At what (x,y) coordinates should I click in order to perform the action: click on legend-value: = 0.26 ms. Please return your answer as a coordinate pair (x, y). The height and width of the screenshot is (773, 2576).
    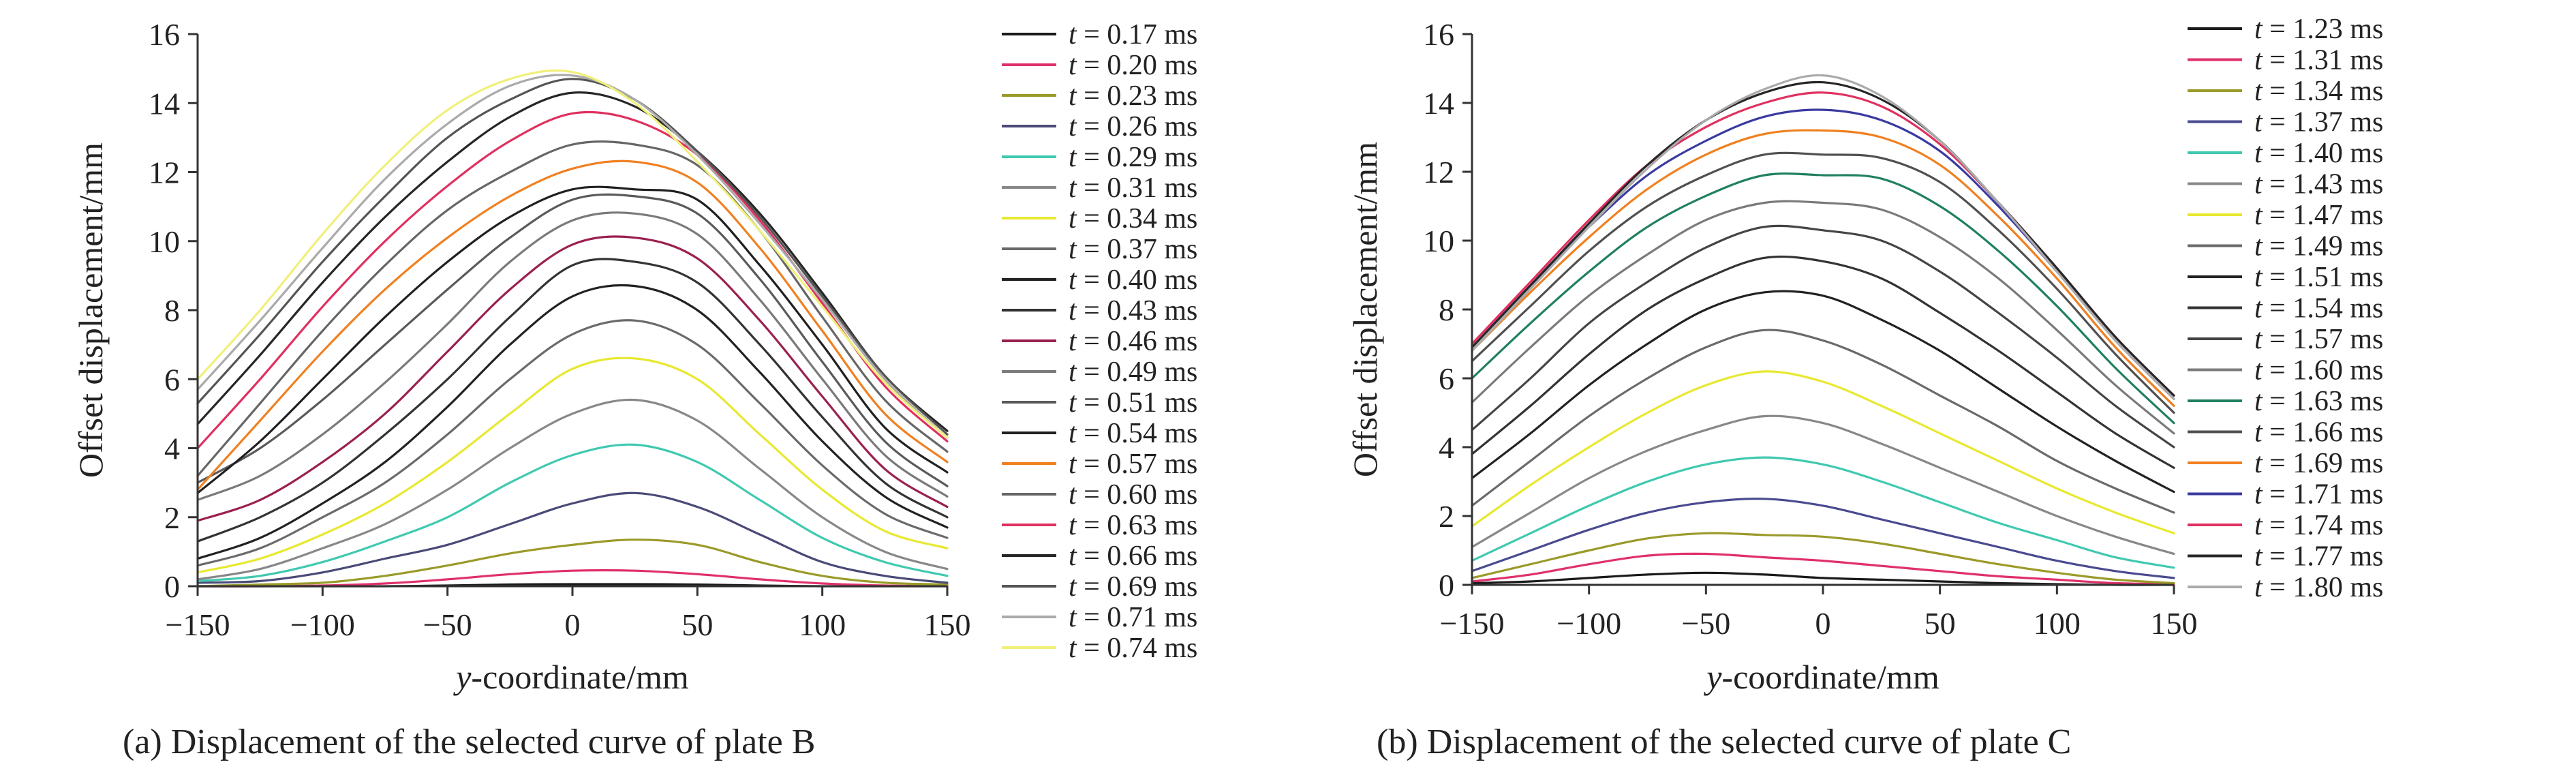
    Looking at the image, I should click on (1137, 127).